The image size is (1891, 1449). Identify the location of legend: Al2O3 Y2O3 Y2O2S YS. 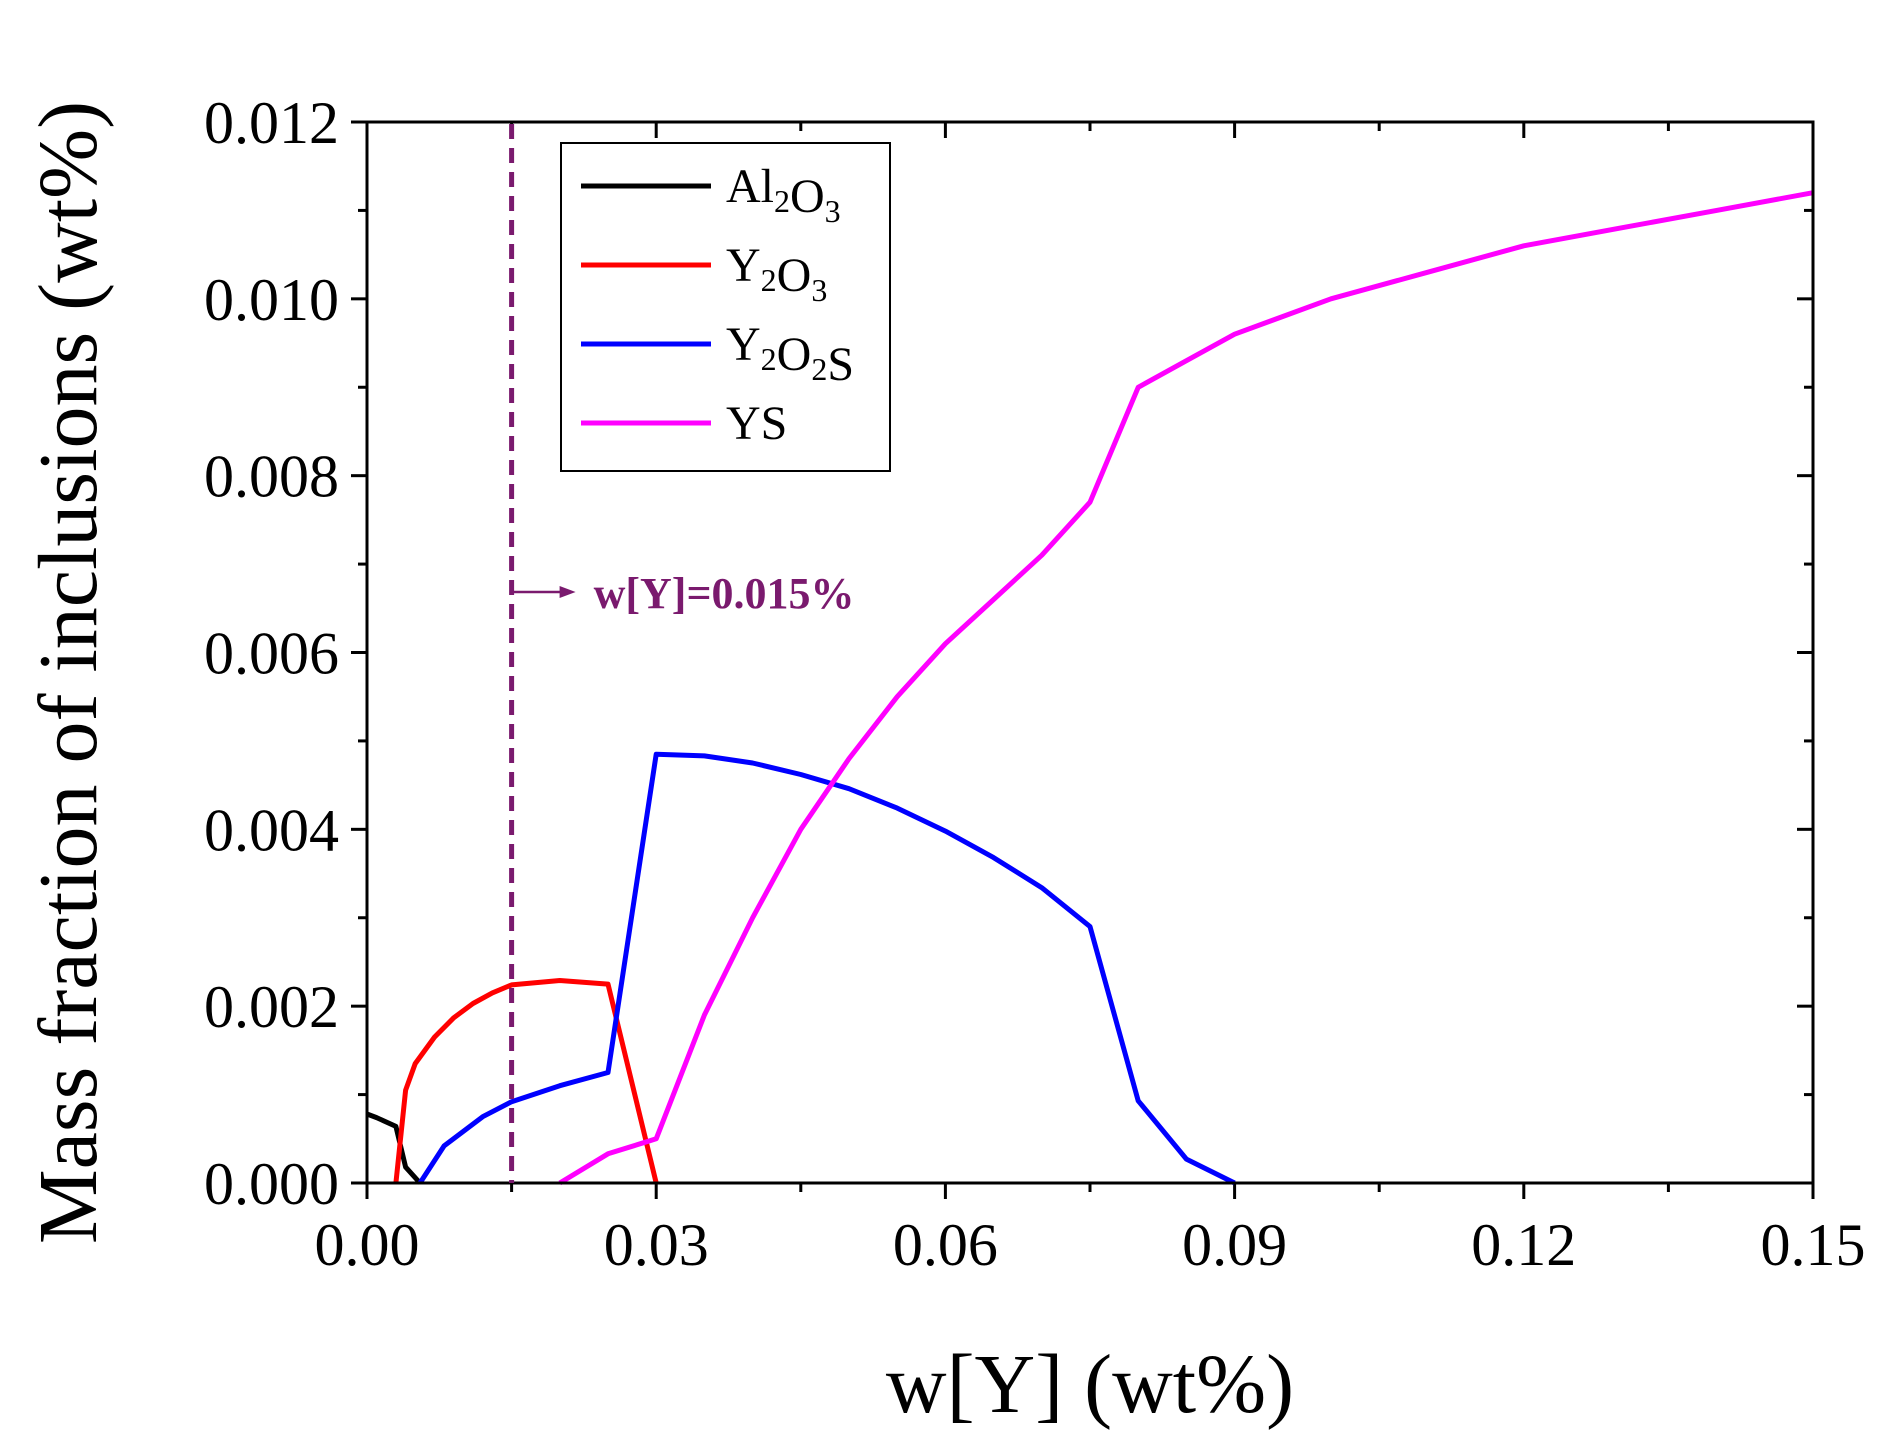
(725, 307).